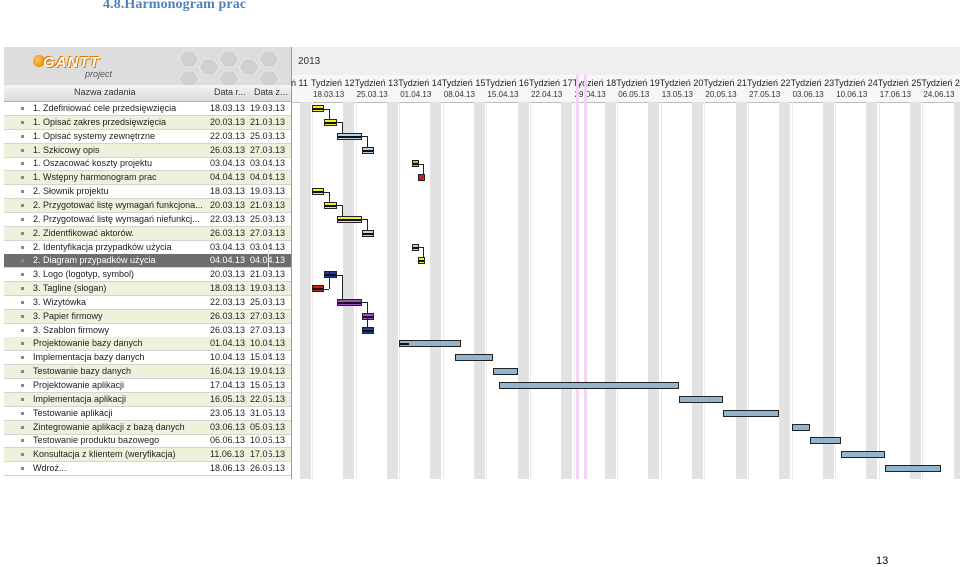 The width and height of the screenshot is (960, 567). I want to click on week-date: 13.05.13, so click(677, 94).